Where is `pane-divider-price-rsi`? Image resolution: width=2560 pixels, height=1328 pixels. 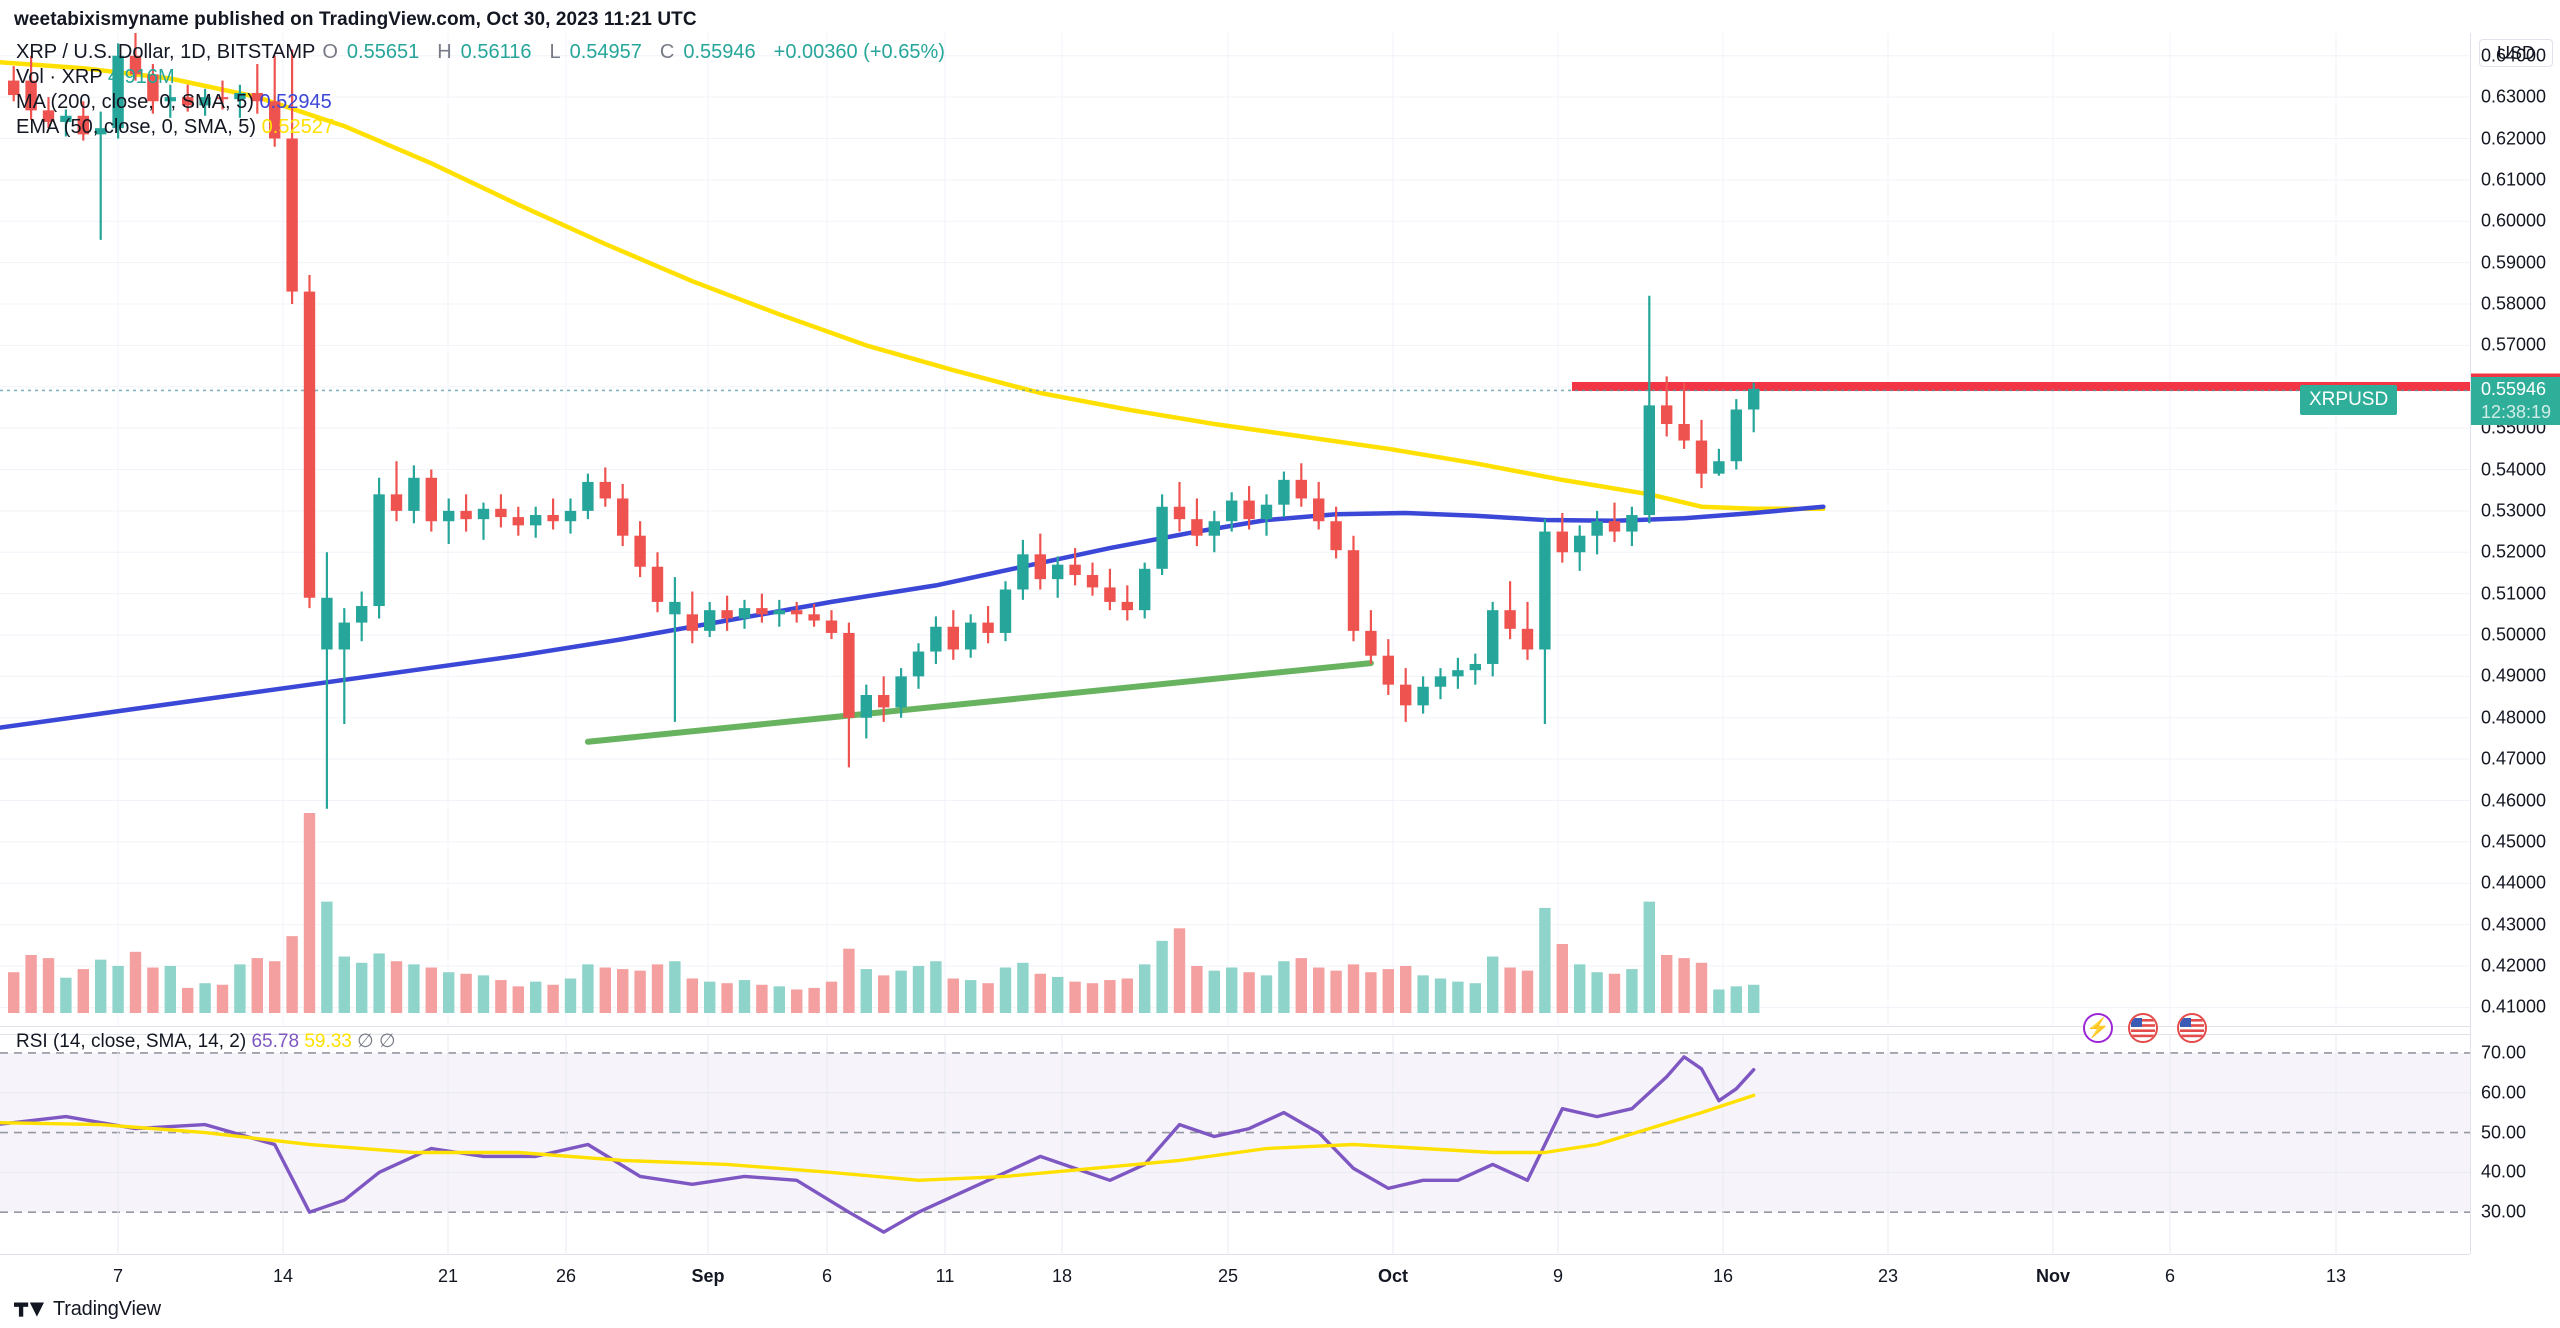 pane-divider-price-rsi is located at coordinates (1235, 1026).